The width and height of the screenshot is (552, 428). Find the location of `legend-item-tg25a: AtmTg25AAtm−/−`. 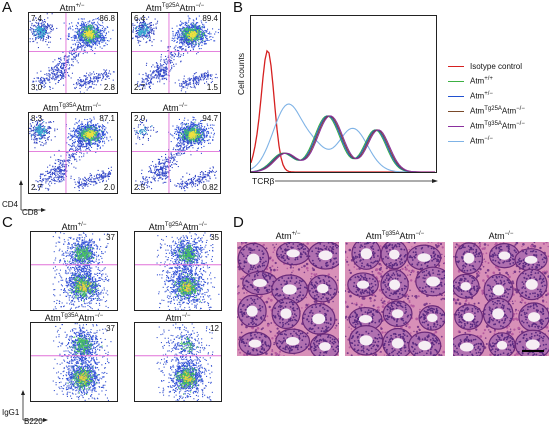

legend-item-tg25a: AtmTg25AAtm−/− is located at coordinates (486, 111).